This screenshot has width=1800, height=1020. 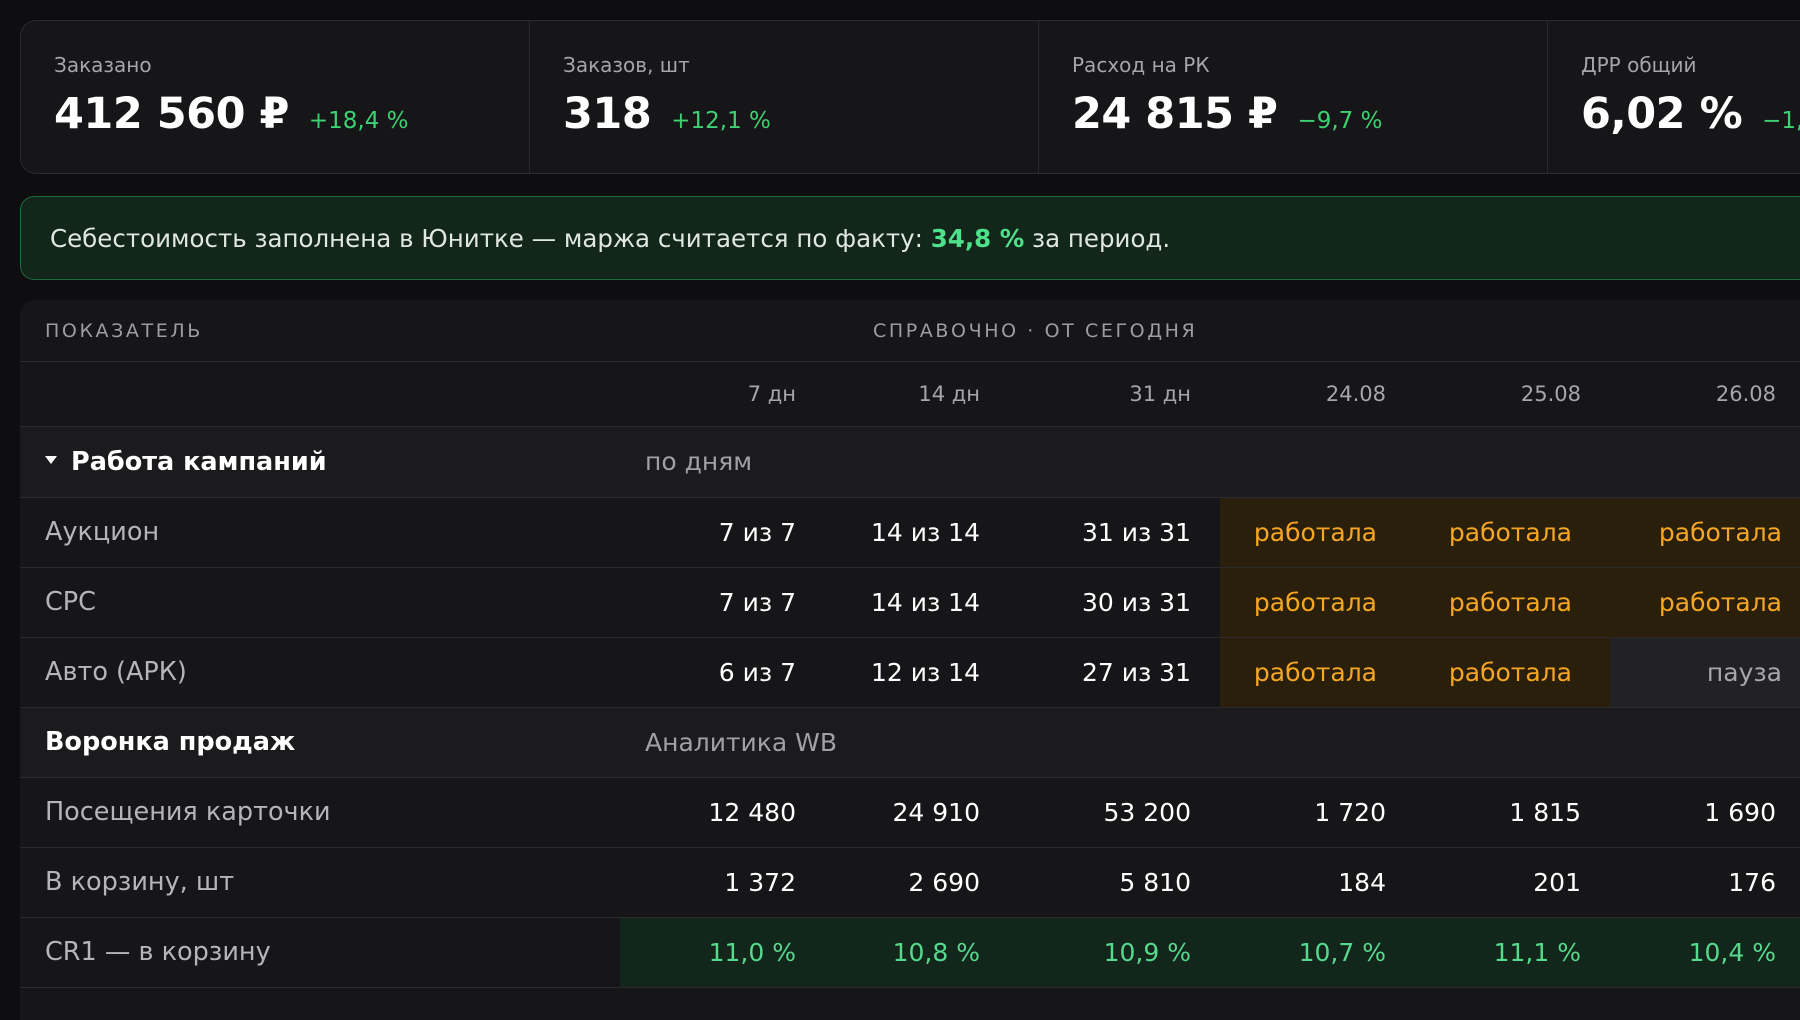 What do you see at coordinates (607, 114) in the screenshot?
I see `kpi-value: 318` at bounding box center [607, 114].